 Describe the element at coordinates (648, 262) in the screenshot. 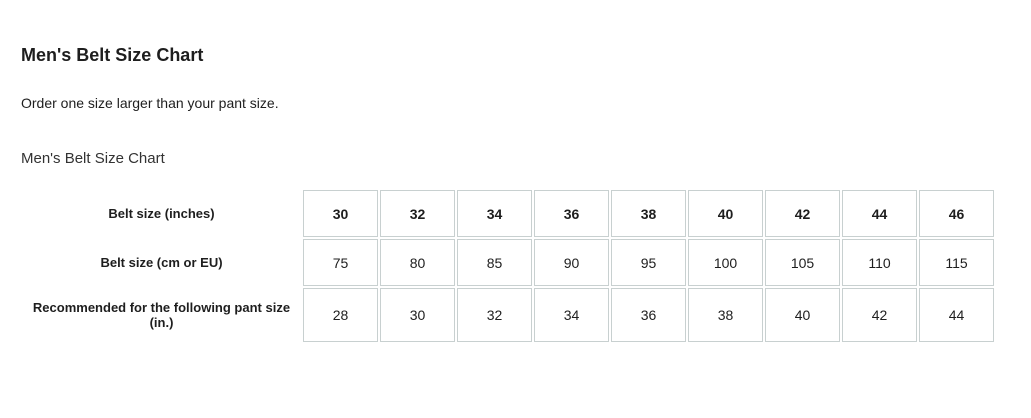

I see `table-cell: 95` at that location.